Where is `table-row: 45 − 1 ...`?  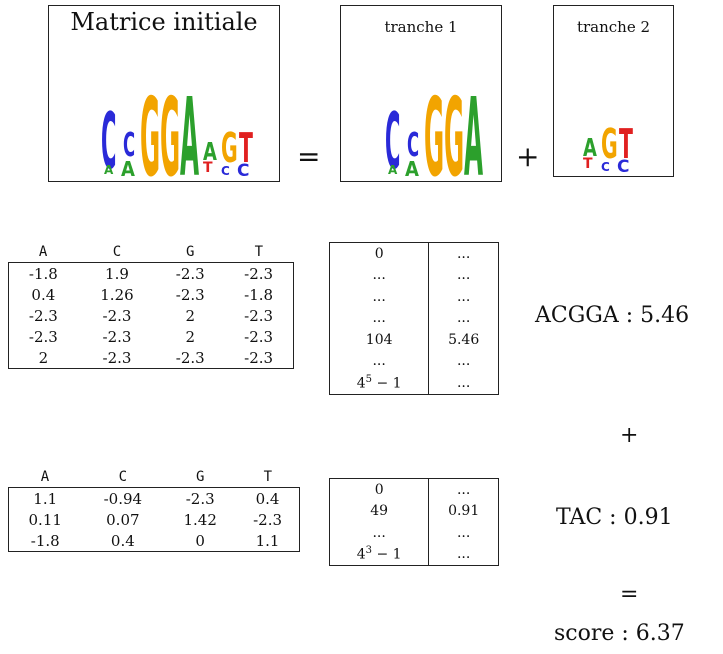
table-row: 45 − 1 ... is located at coordinates (414, 383).